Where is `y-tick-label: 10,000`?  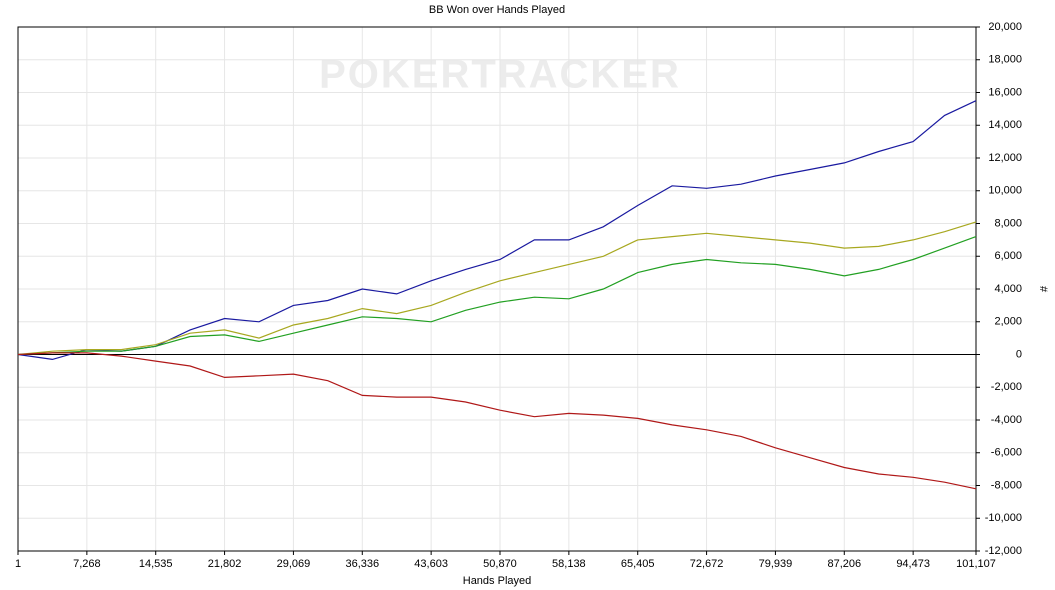
y-tick-label: 10,000 is located at coordinates (1005, 191).